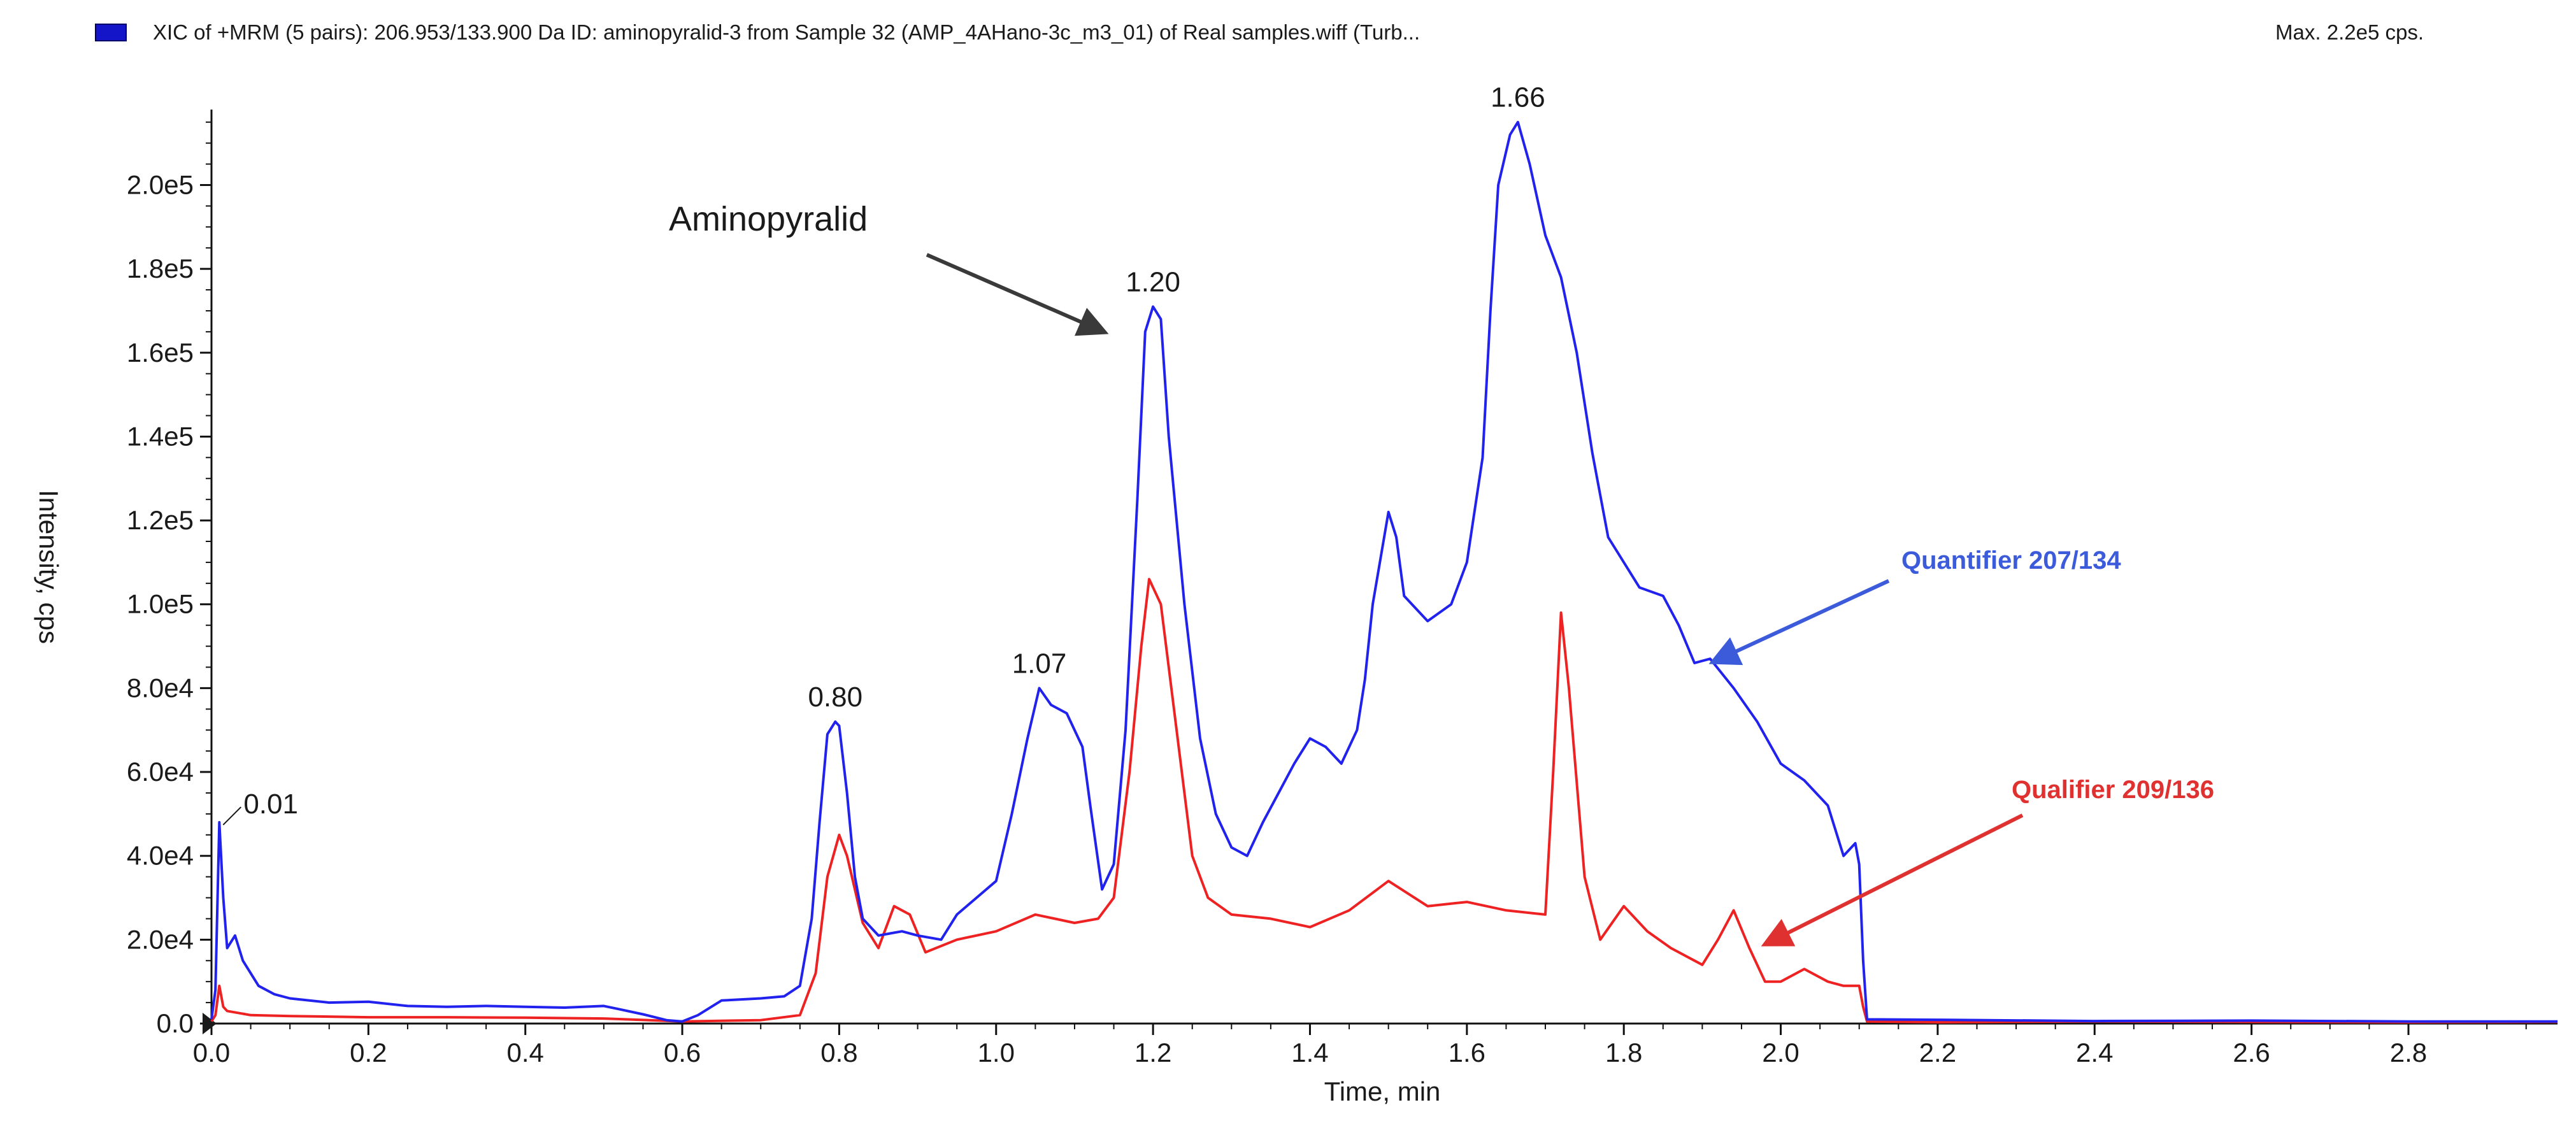 The width and height of the screenshot is (2576, 1128). Describe the element at coordinates (212, 1052) in the screenshot. I see `x-tick-label: 0.0` at that location.